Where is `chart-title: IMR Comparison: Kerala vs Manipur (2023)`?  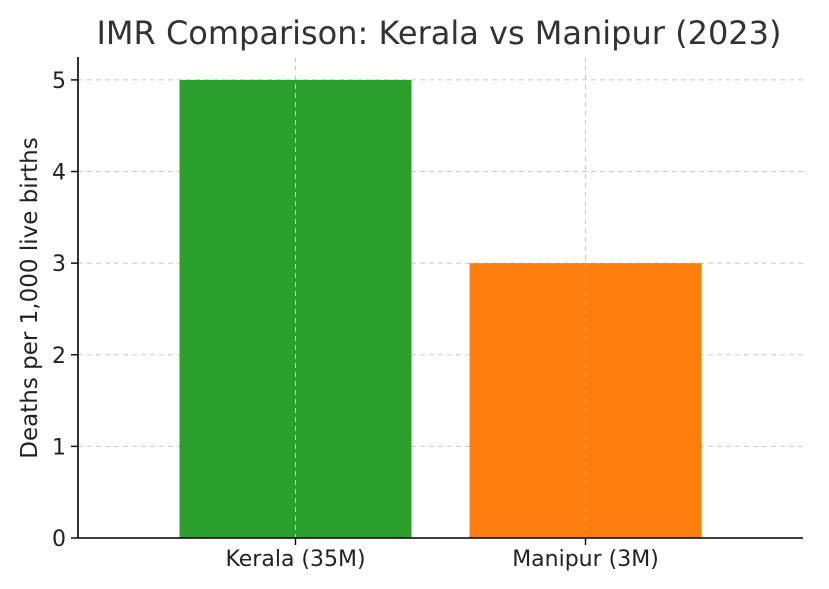
chart-title: IMR Comparison: Kerala vs Manipur (2023) is located at coordinates (438, 33).